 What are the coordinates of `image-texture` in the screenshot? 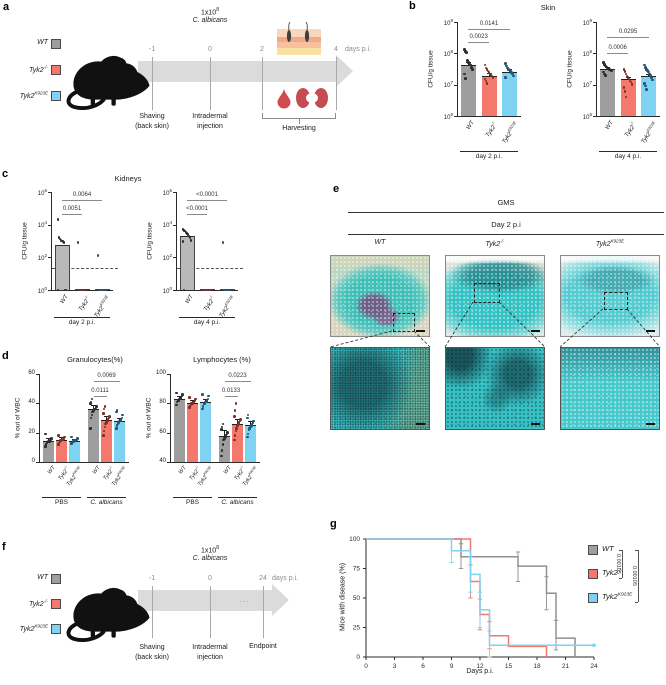 It's located at (610, 388).